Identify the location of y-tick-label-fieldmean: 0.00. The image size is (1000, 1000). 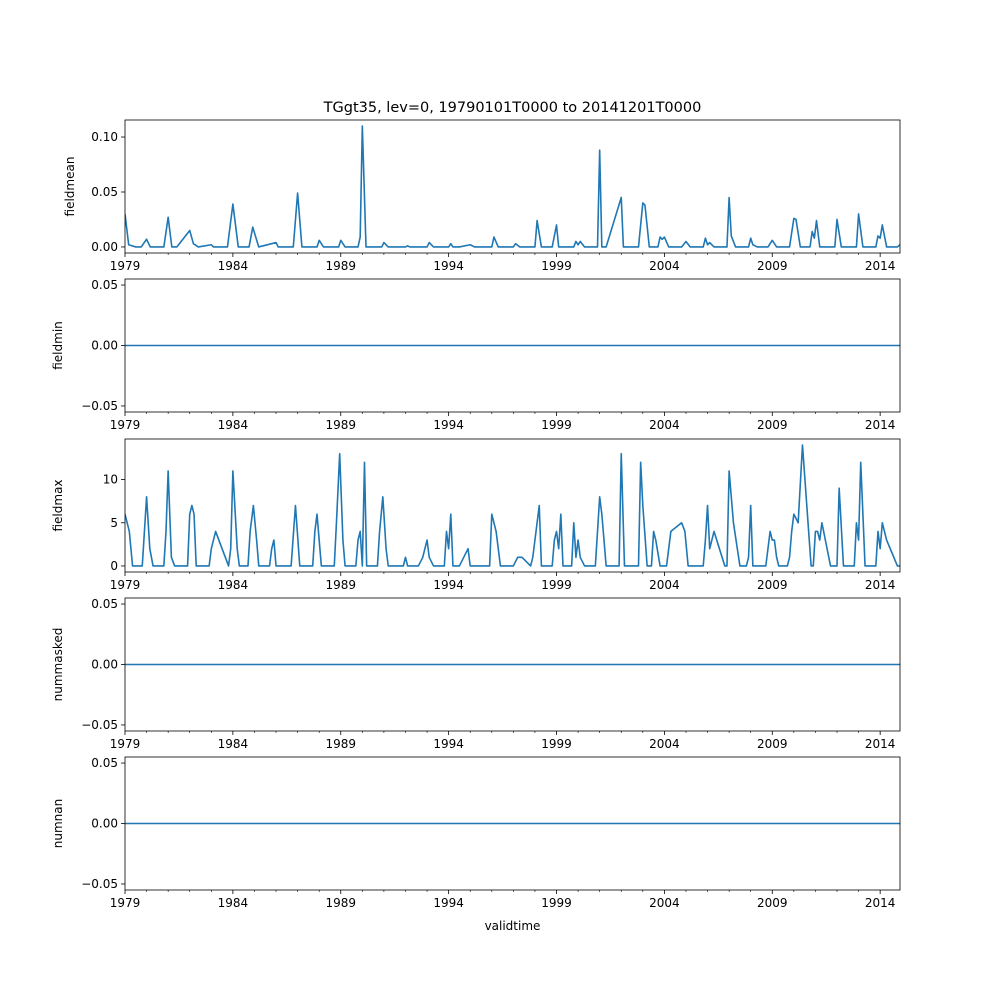
(104, 247).